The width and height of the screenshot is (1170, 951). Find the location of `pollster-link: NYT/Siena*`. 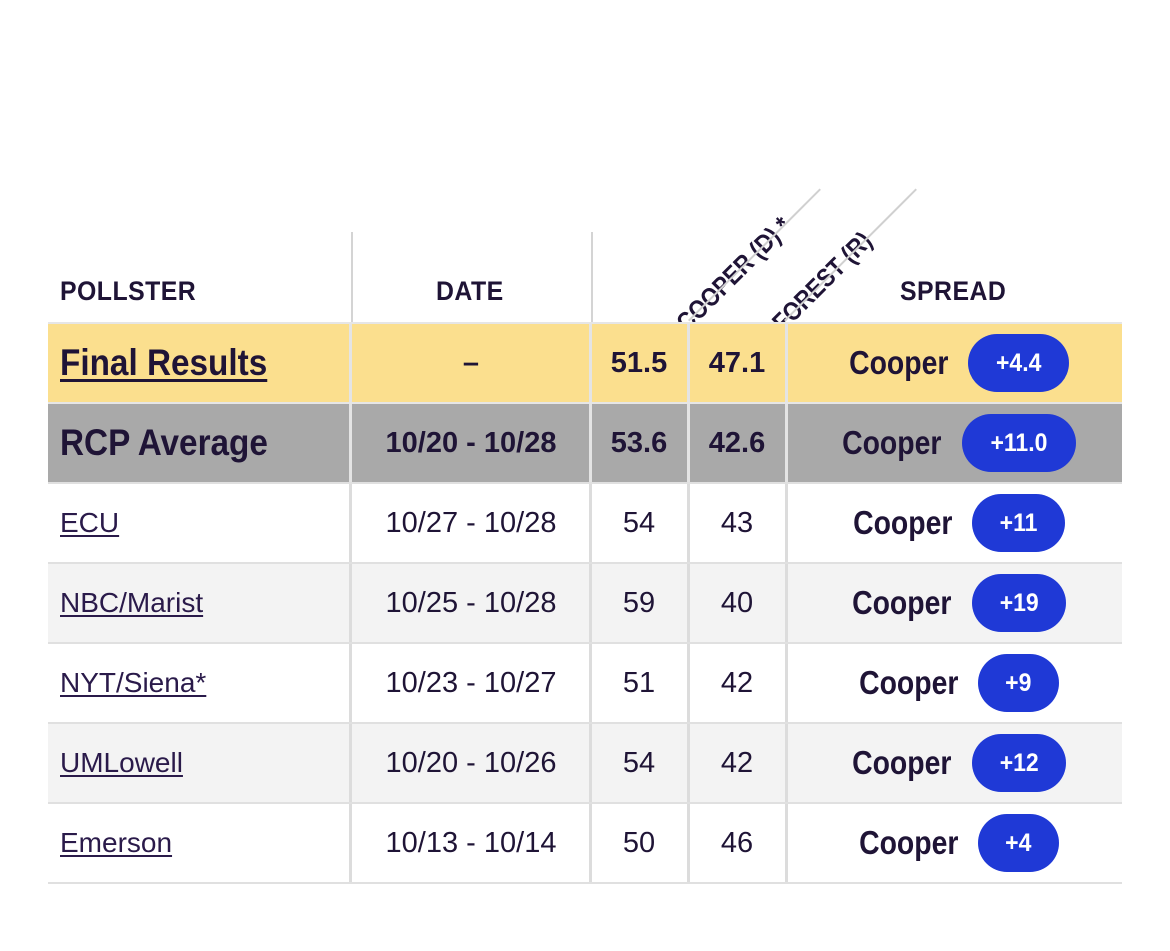

pollster-link: NYT/Siena* is located at coordinates (133, 682).